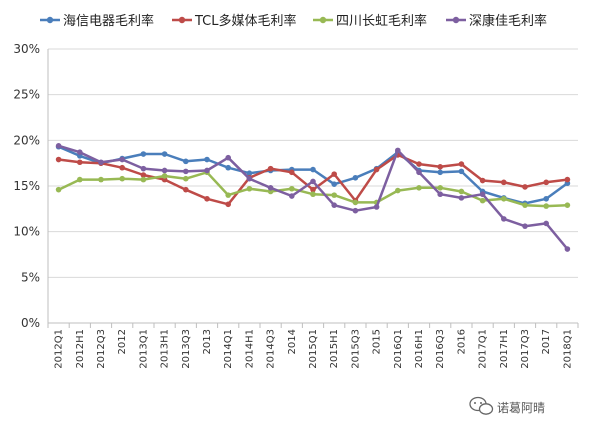 The height and width of the screenshot is (434, 592). I want to click on x-tick-label: 2016H1, so click(419, 348).